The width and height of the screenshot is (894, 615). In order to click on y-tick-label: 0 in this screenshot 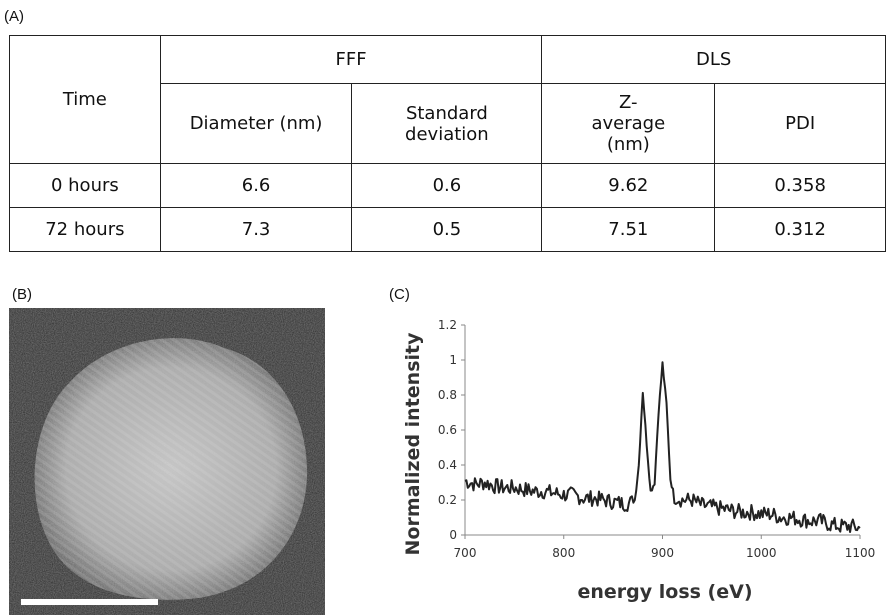, I will do `click(453, 535)`.